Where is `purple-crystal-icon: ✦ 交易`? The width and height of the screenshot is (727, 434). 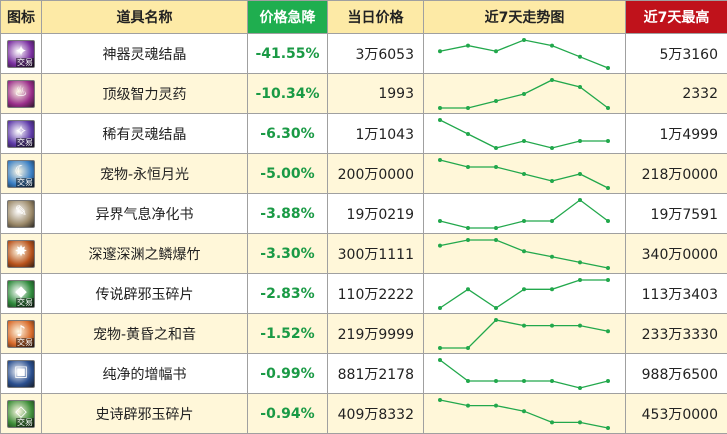 purple-crystal-icon: ✦ 交易 is located at coordinates (21, 53).